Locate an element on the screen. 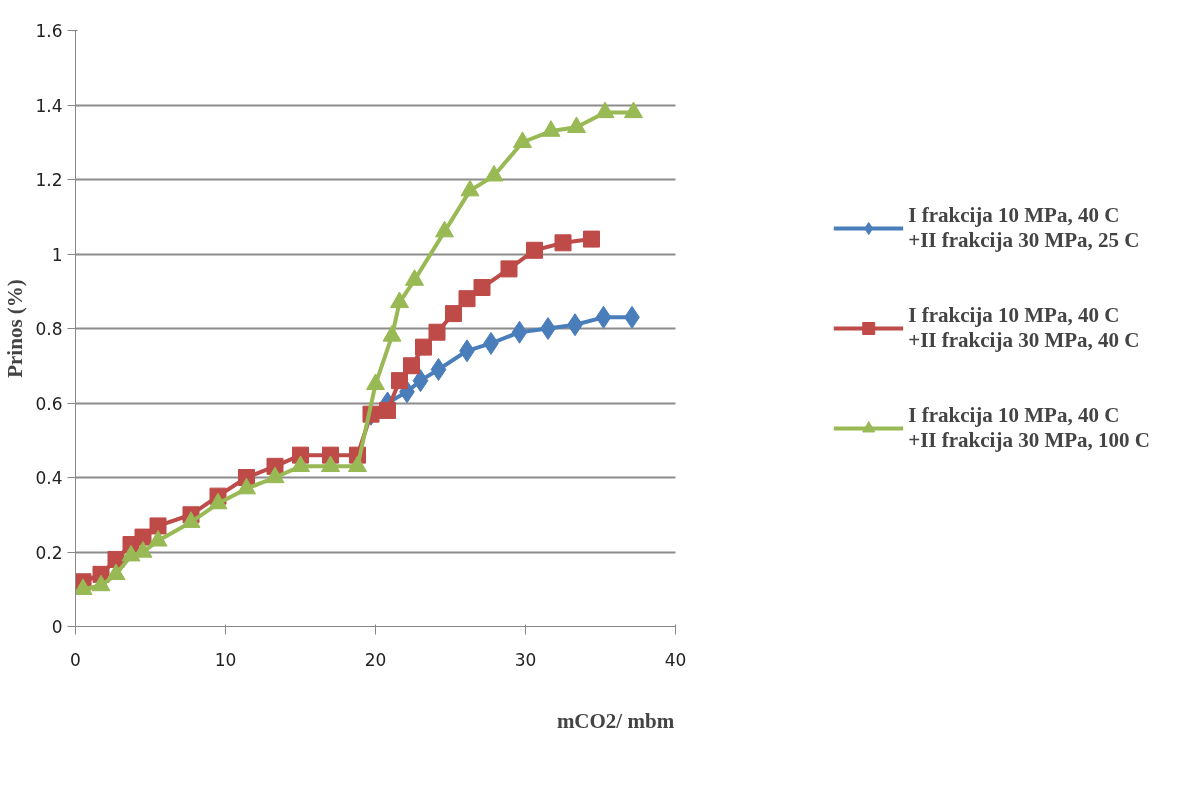 Image resolution: width=1196 pixels, height=801 pixels. x-axis-title: mCO2/ mbm is located at coordinates (615, 720).